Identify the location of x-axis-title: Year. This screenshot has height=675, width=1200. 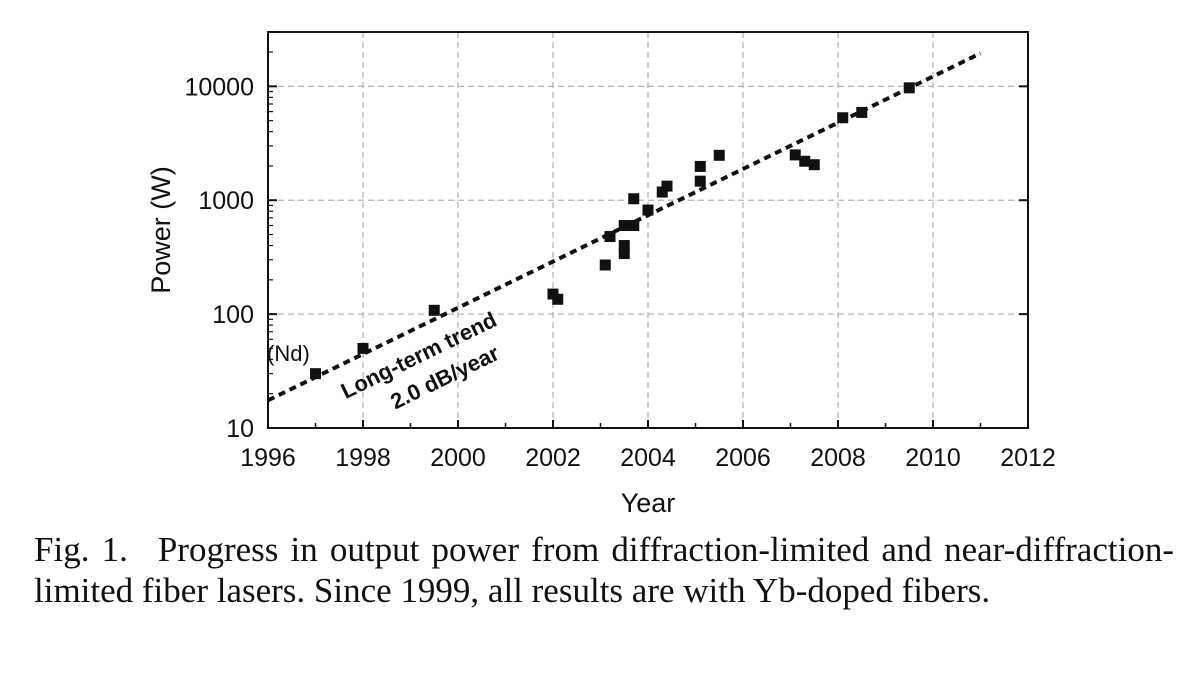
(648, 503).